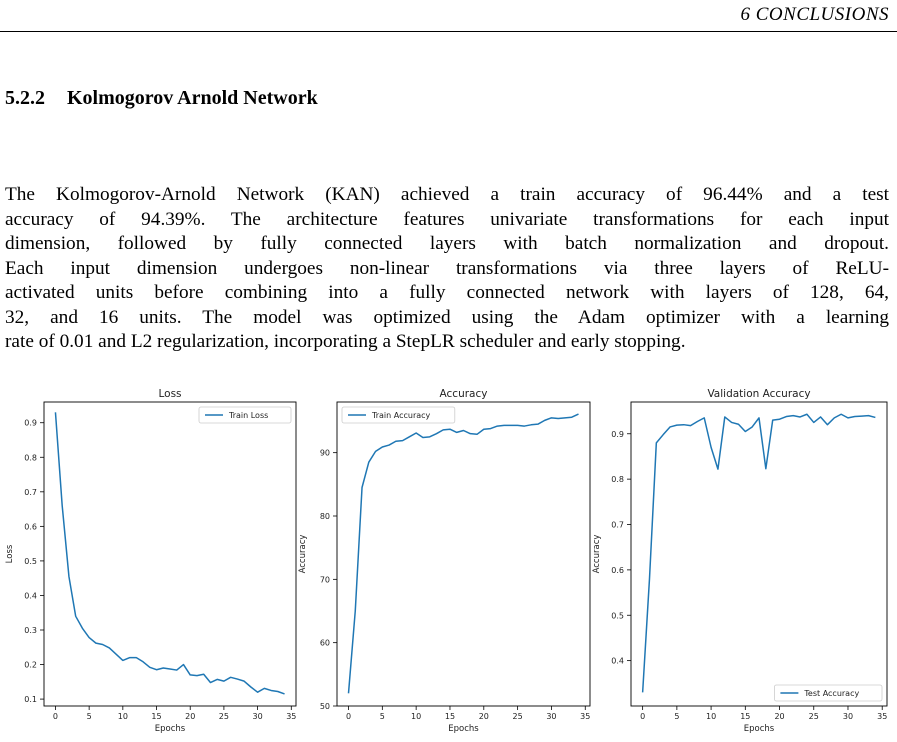 The height and width of the screenshot is (742, 897). I want to click on header-rule, so click(448, 31).